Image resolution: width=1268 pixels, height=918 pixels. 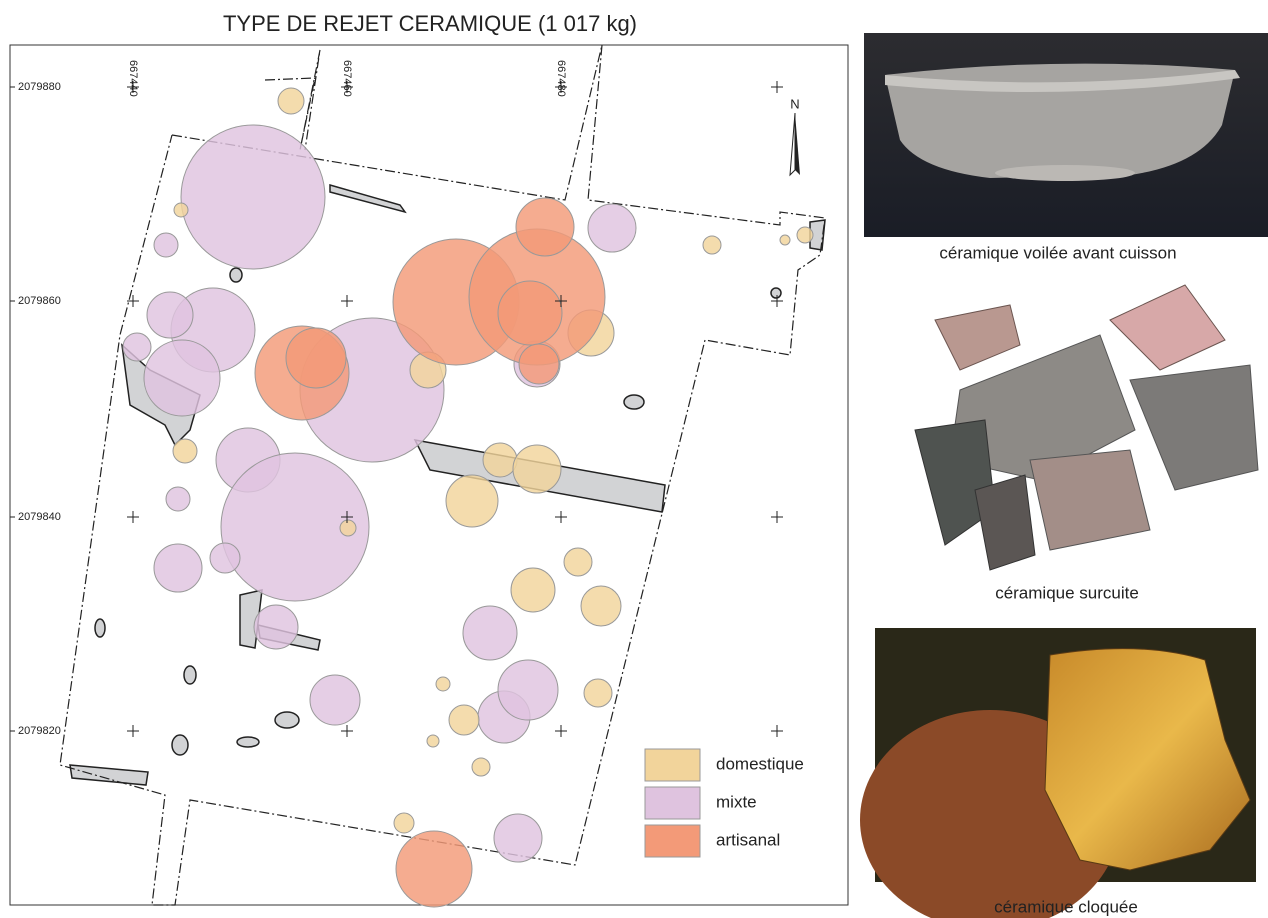 I want to click on map-title: TYPE DE REJET CERAMIQUE (1 017 kg), so click(x=430, y=23).